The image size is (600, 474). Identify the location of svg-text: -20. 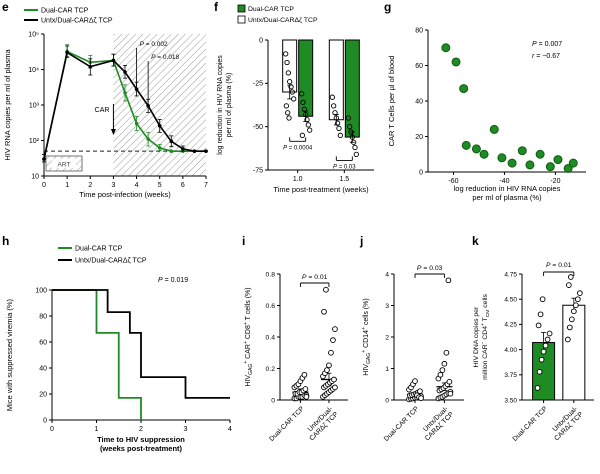
(555, 181).